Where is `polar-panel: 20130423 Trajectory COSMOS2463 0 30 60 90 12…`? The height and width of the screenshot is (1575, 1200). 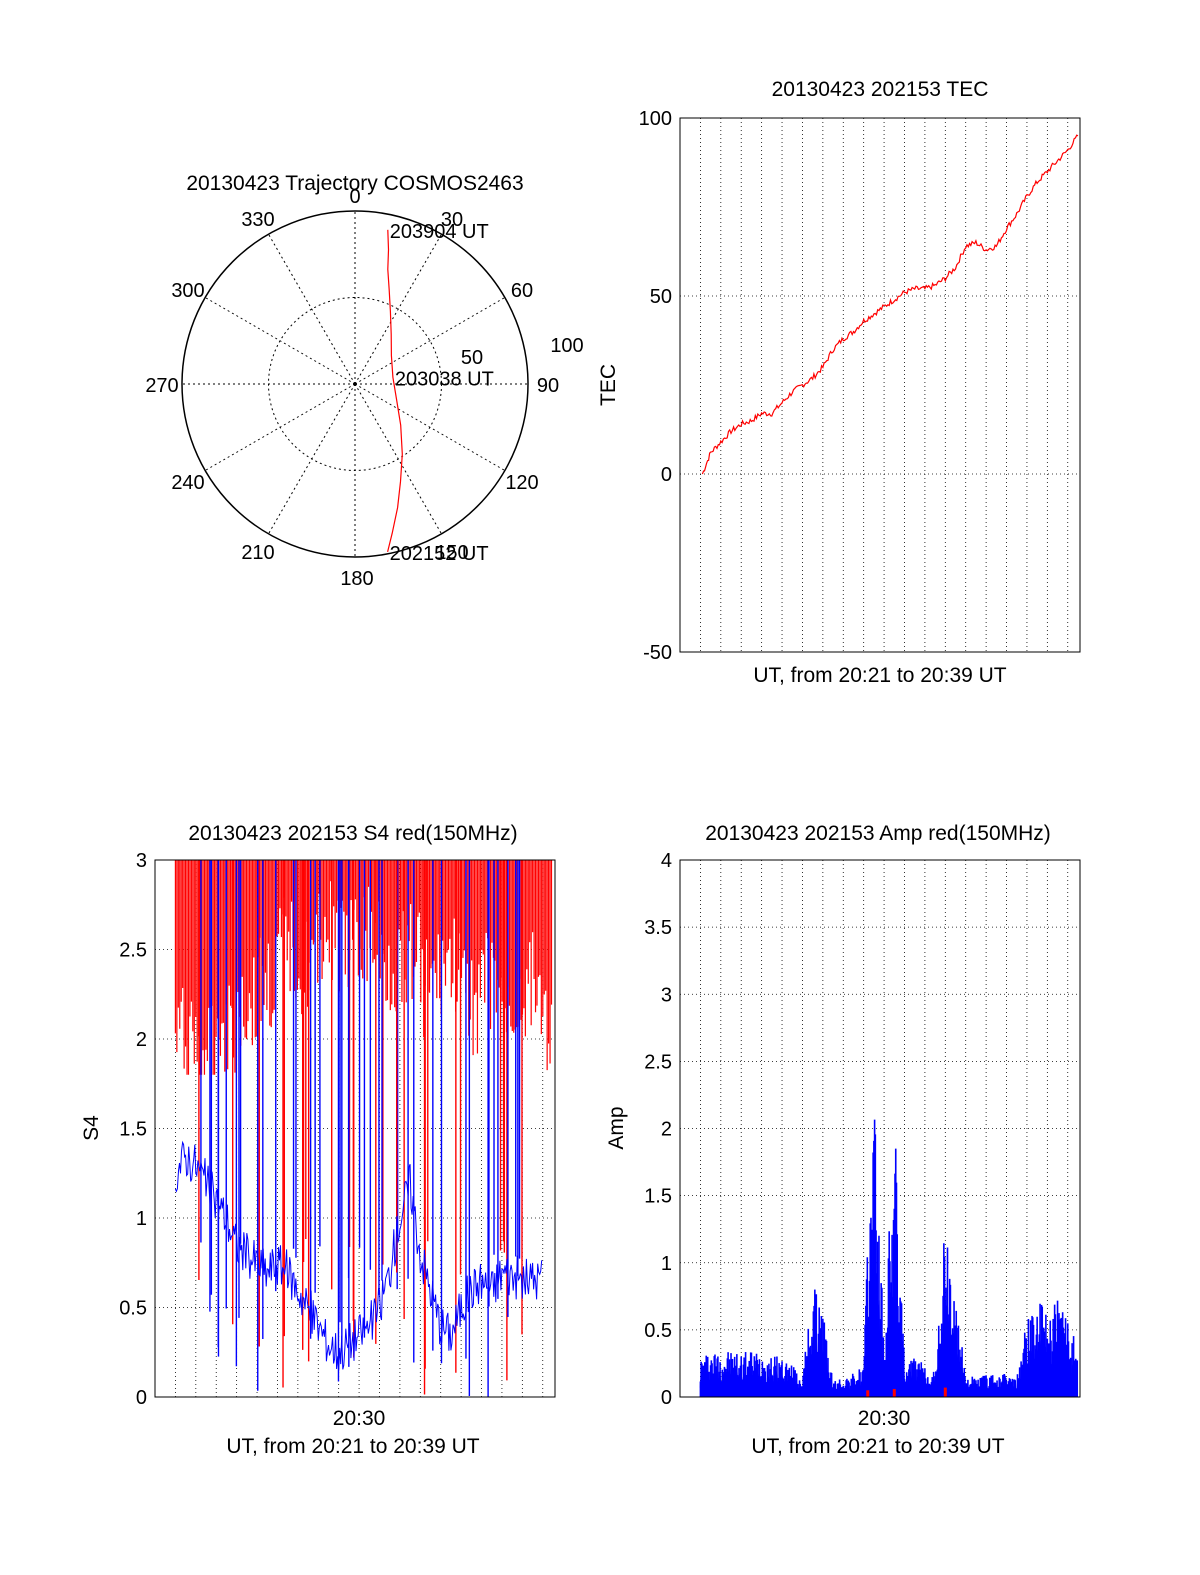 polar-panel: 20130423 Trajectory COSMOS2463 0 30 60 90 12… is located at coordinates (364, 381).